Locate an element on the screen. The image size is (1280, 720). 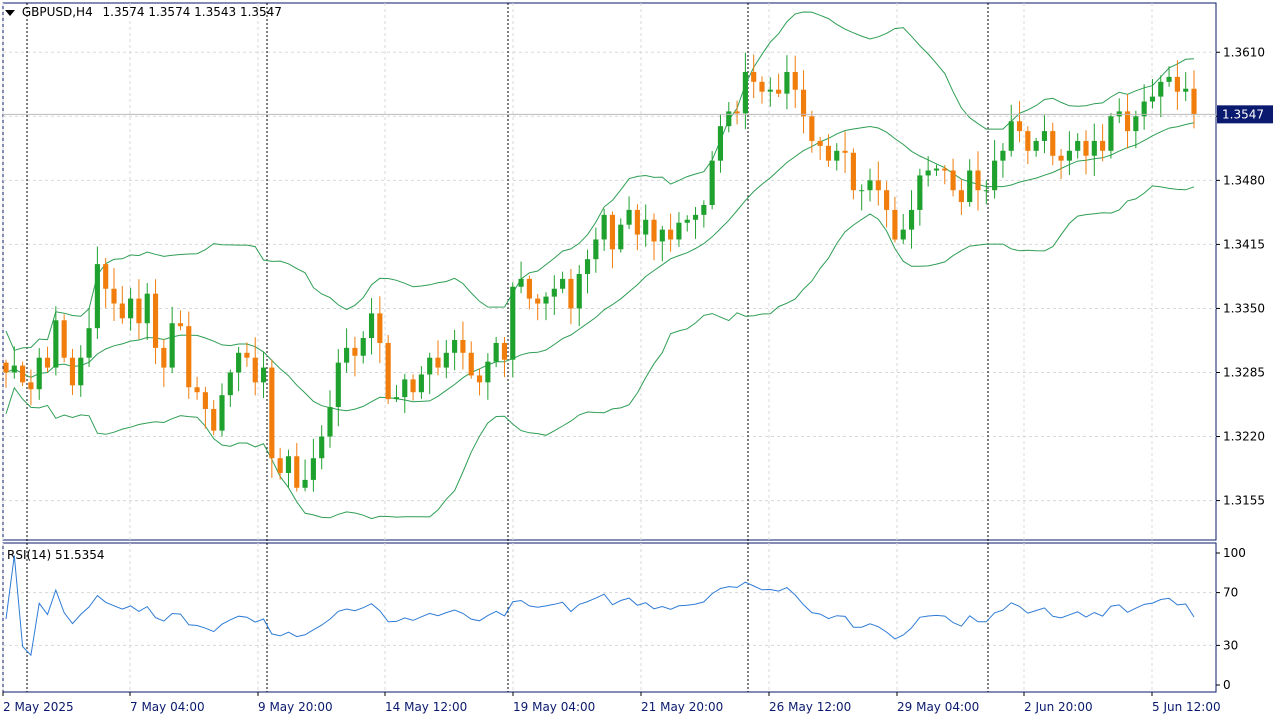
rsi-line is located at coordinates (600, 606).